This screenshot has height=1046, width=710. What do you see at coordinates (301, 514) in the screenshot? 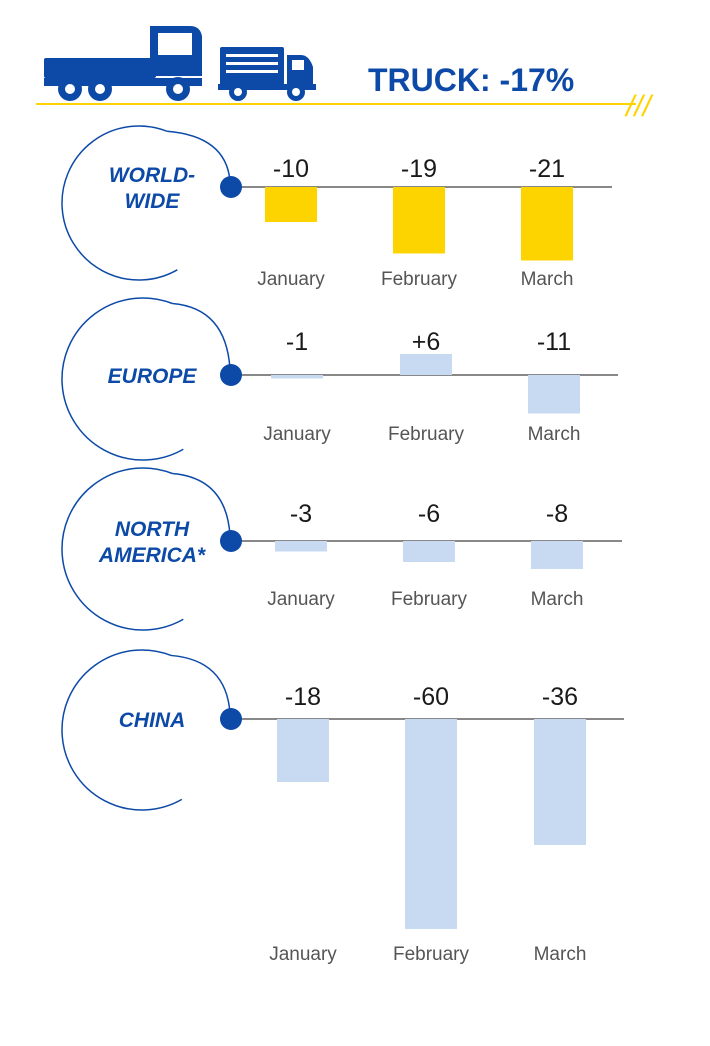
I see `value-label: -3` at bounding box center [301, 514].